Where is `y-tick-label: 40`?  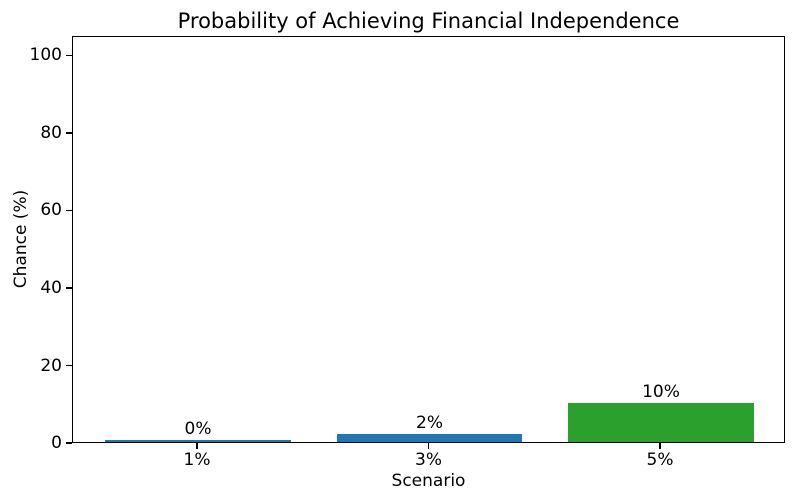 y-tick-label: 40 is located at coordinates (51, 288).